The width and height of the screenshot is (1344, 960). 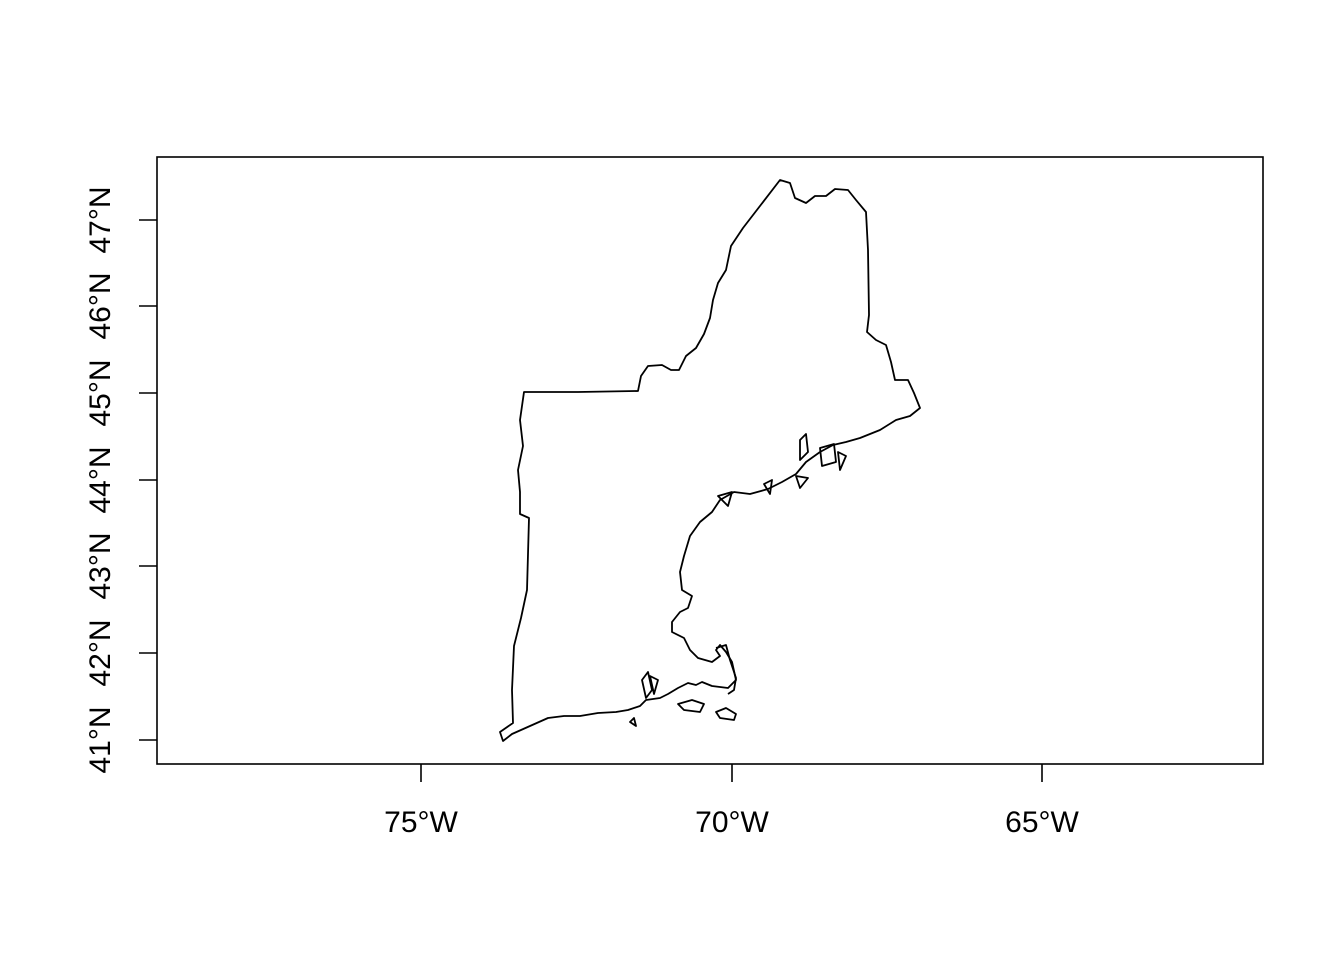 What do you see at coordinates (100, 305) in the screenshot?
I see `y-tick-label: 46°N` at bounding box center [100, 305].